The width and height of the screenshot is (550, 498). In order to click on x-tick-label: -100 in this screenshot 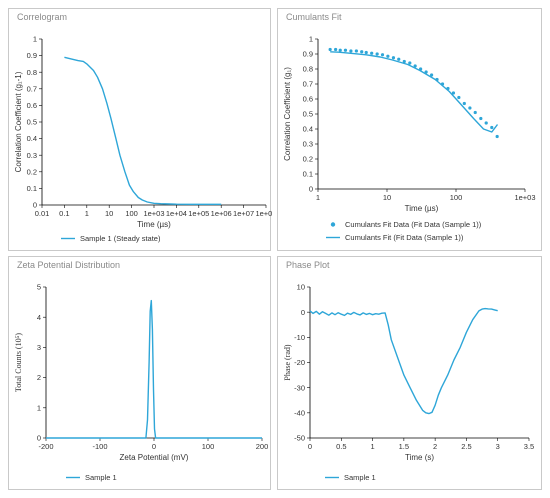, I will do `click(99, 446)`.